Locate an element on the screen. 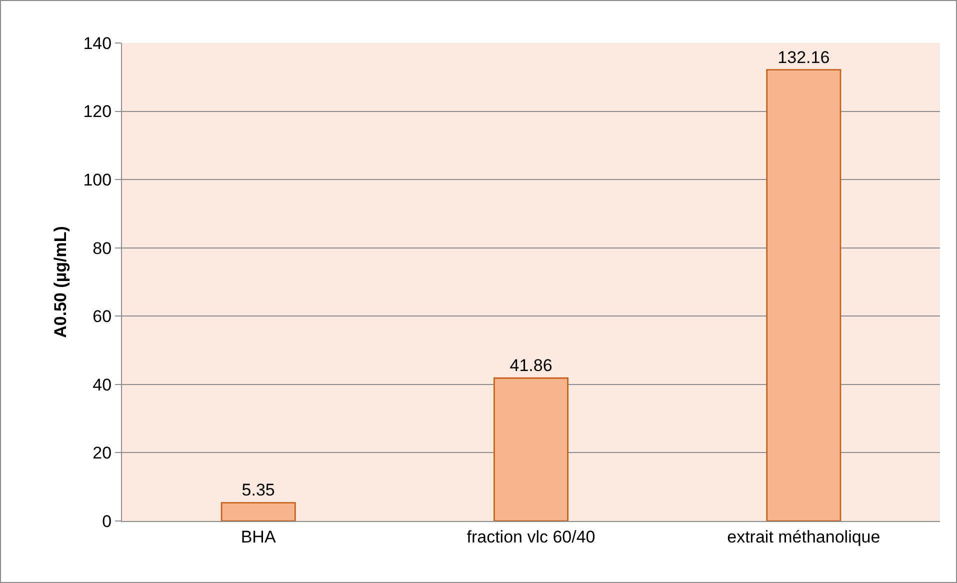 The height and width of the screenshot is (583, 957). y-tick-label: 80 is located at coordinates (102, 248).